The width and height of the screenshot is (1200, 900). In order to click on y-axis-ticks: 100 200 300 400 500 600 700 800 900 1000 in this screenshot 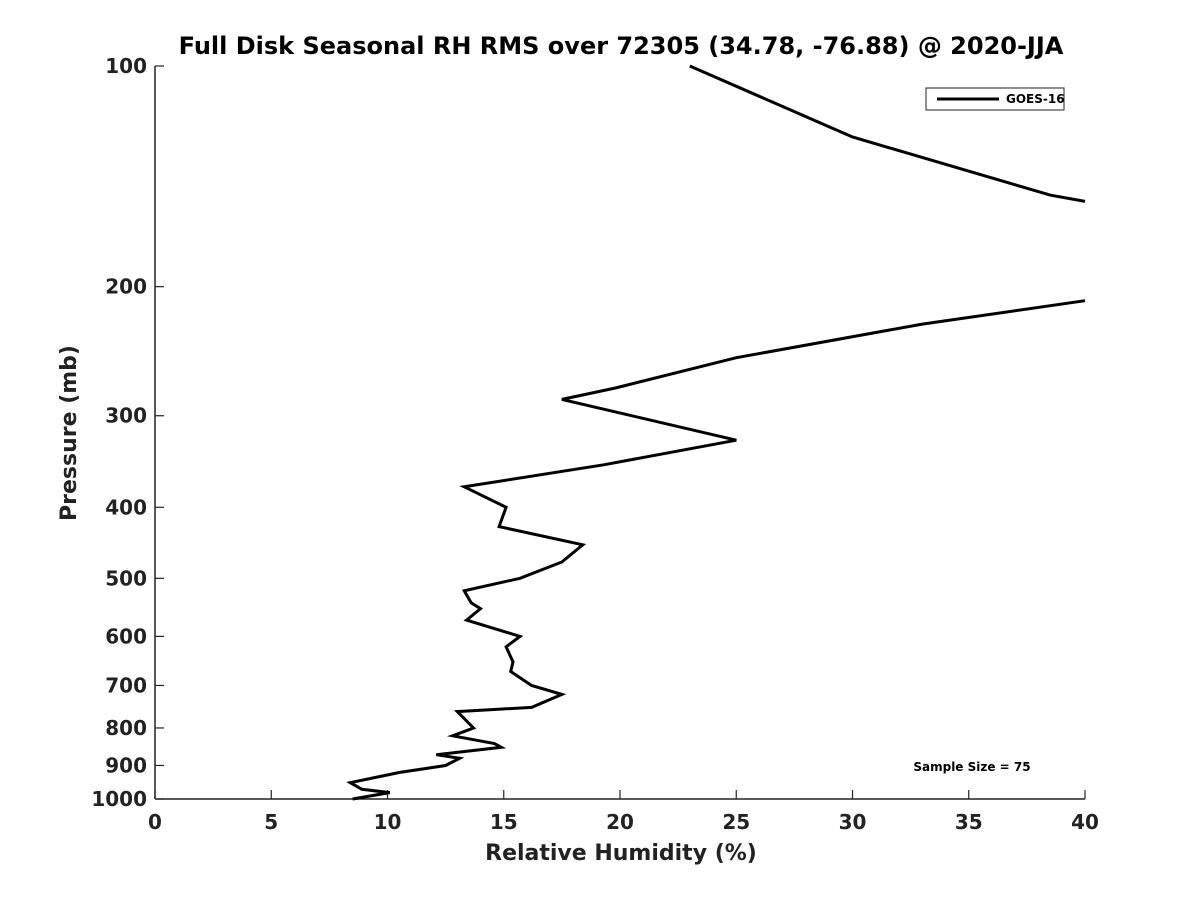, I will do `click(127, 432)`.